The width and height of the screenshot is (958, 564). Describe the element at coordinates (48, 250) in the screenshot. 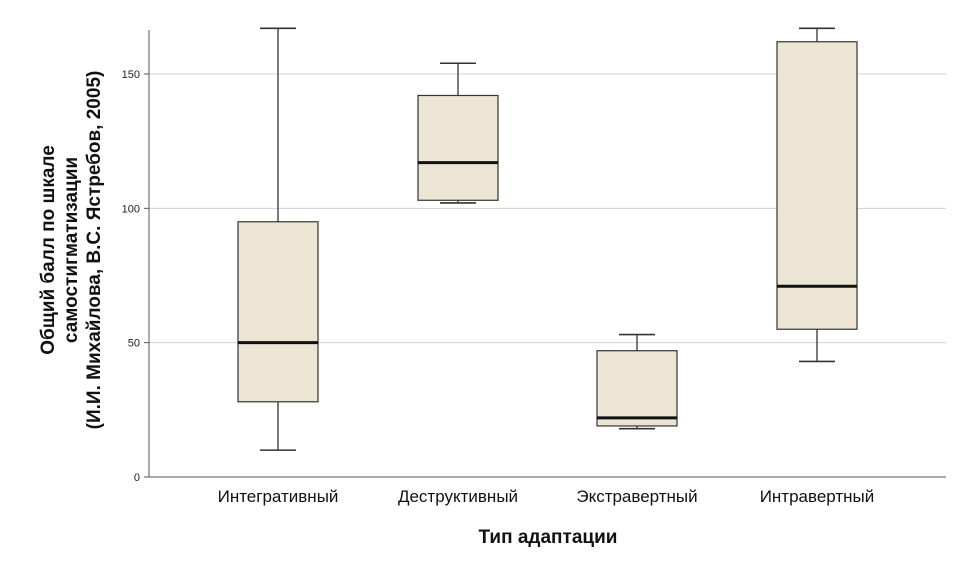

I see `y-axis-title-line: Общий балл по шкале` at that location.